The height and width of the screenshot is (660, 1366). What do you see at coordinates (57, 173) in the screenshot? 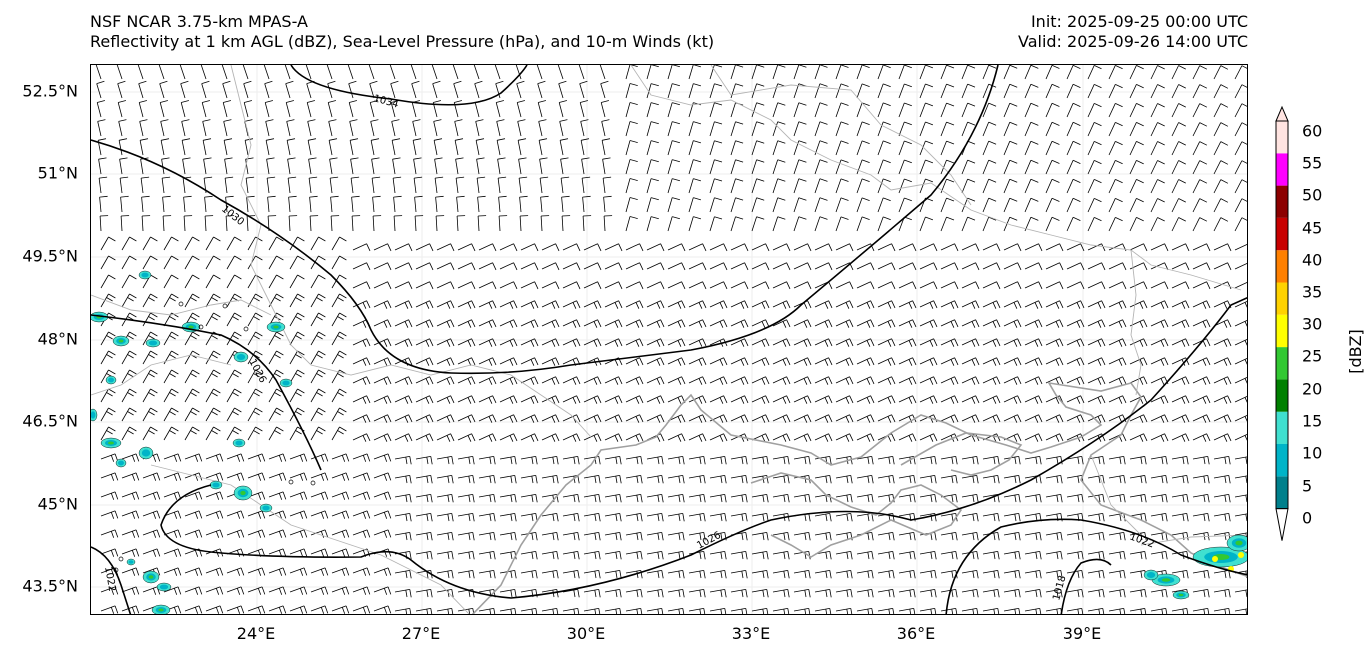
I see `lat-label: 51°N` at bounding box center [57, 173].